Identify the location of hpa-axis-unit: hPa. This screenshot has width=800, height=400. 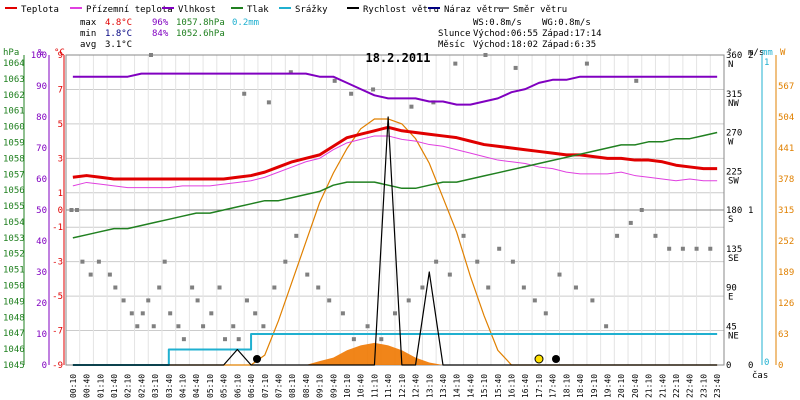
(11, 53).